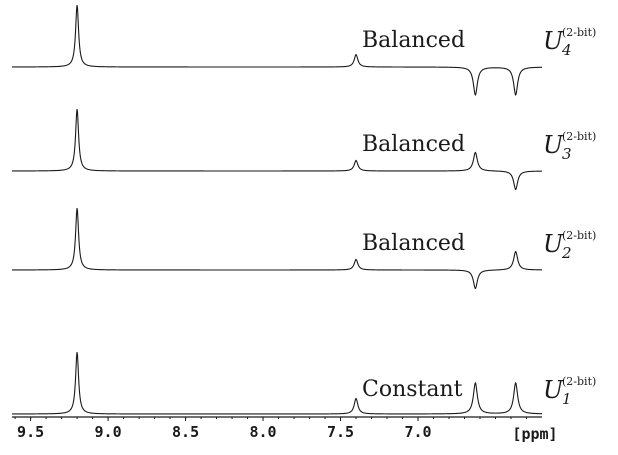 The image size is (618, 455). What do you see at coordinates (413, 144) in the screenshot?
I see `trace-label-2: Balanced` at bounding box center [413, 144].